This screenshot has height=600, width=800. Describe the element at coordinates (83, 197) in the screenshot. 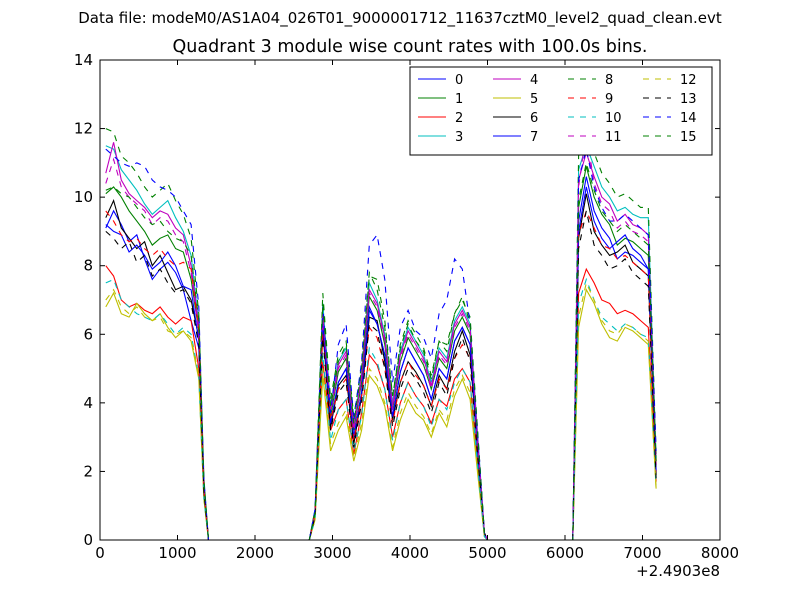

I see `y-tick-label: 10` at that location.